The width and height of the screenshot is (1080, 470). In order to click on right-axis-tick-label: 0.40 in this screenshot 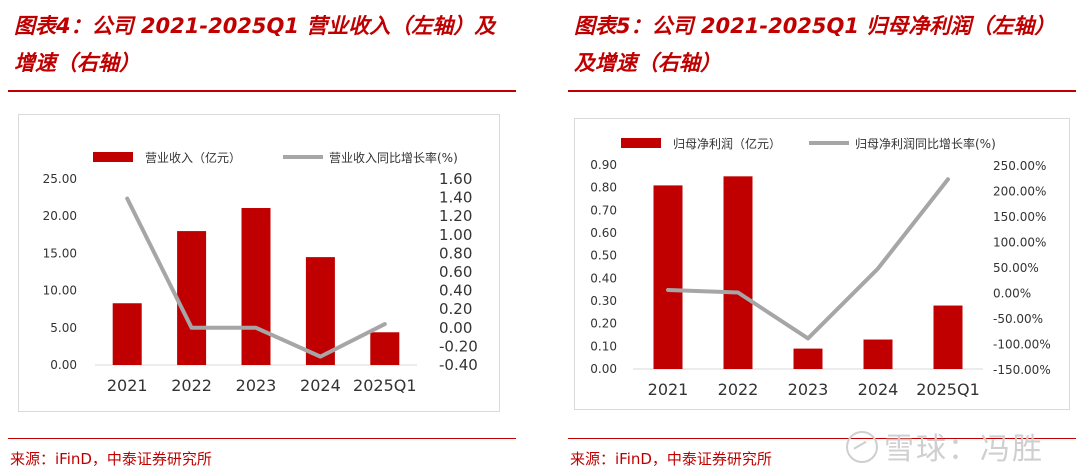, I will do `click(455, 291)`.